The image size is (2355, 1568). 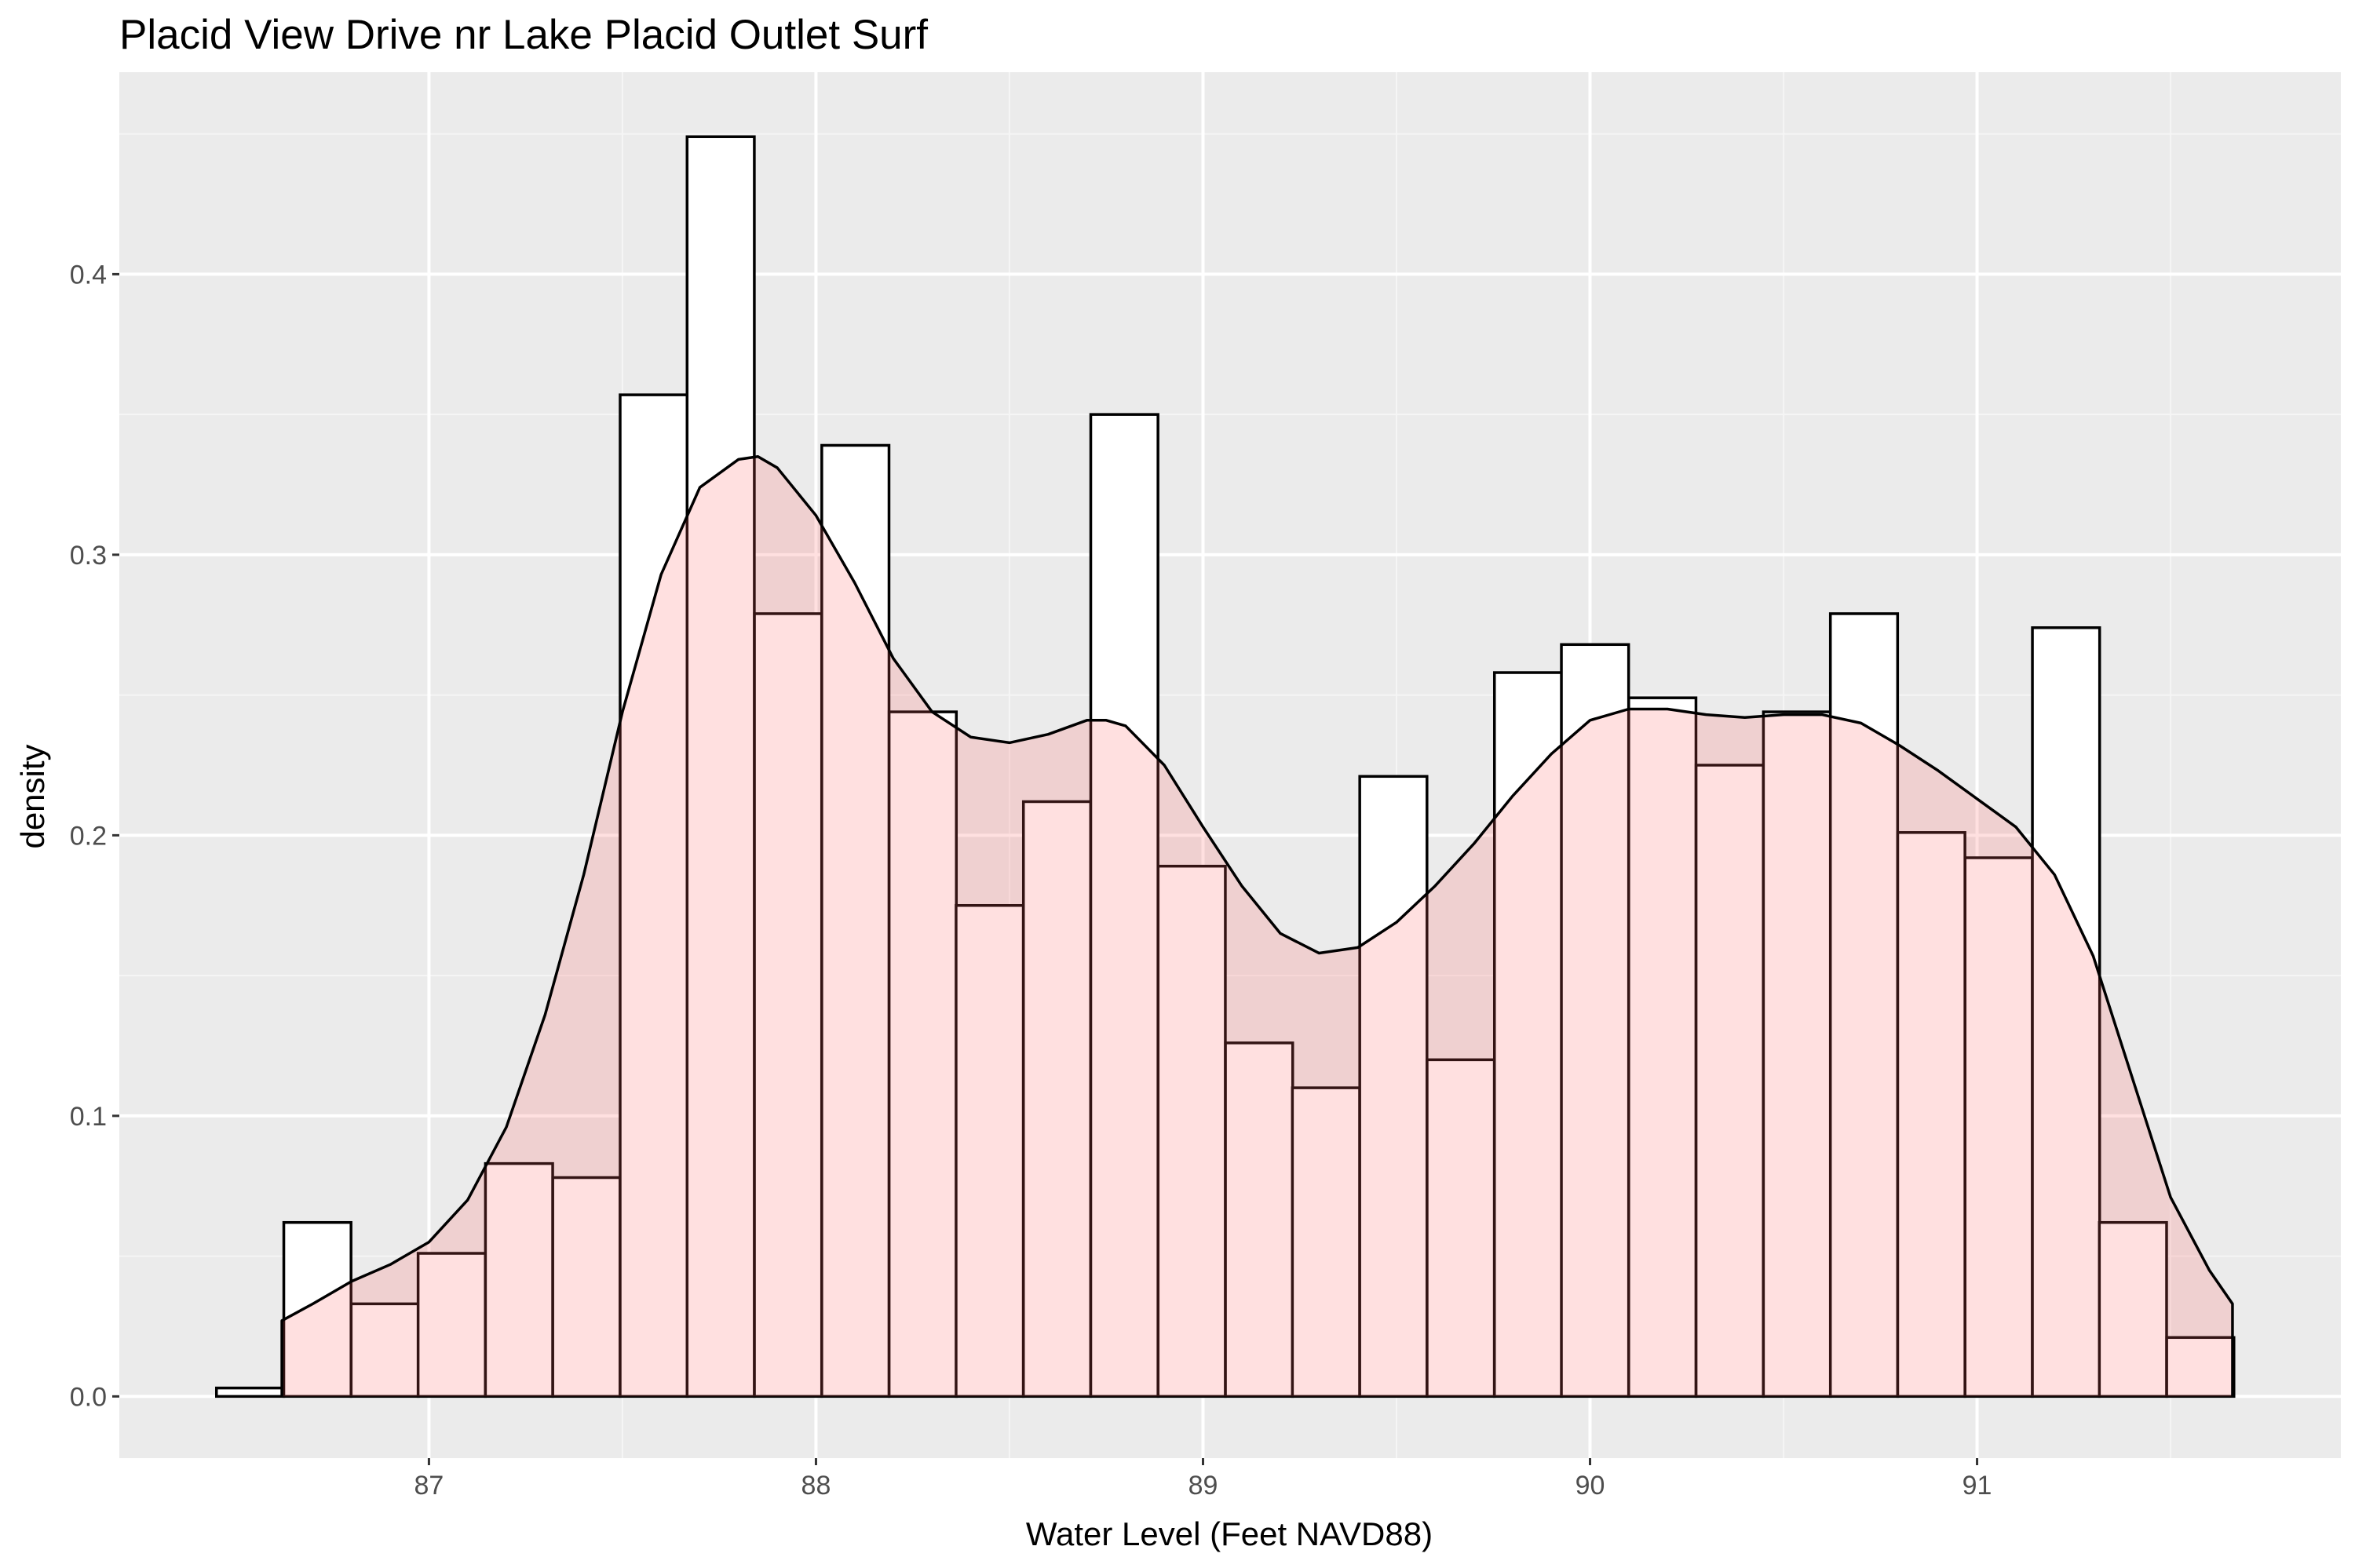 I want to click on y-tick-label: 0.1, so click(x=88, y=1117).